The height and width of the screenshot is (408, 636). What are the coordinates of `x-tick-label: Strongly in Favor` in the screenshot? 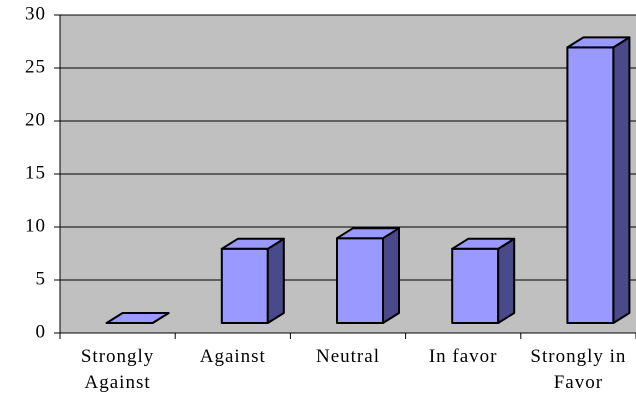 It's located at (578, 369).